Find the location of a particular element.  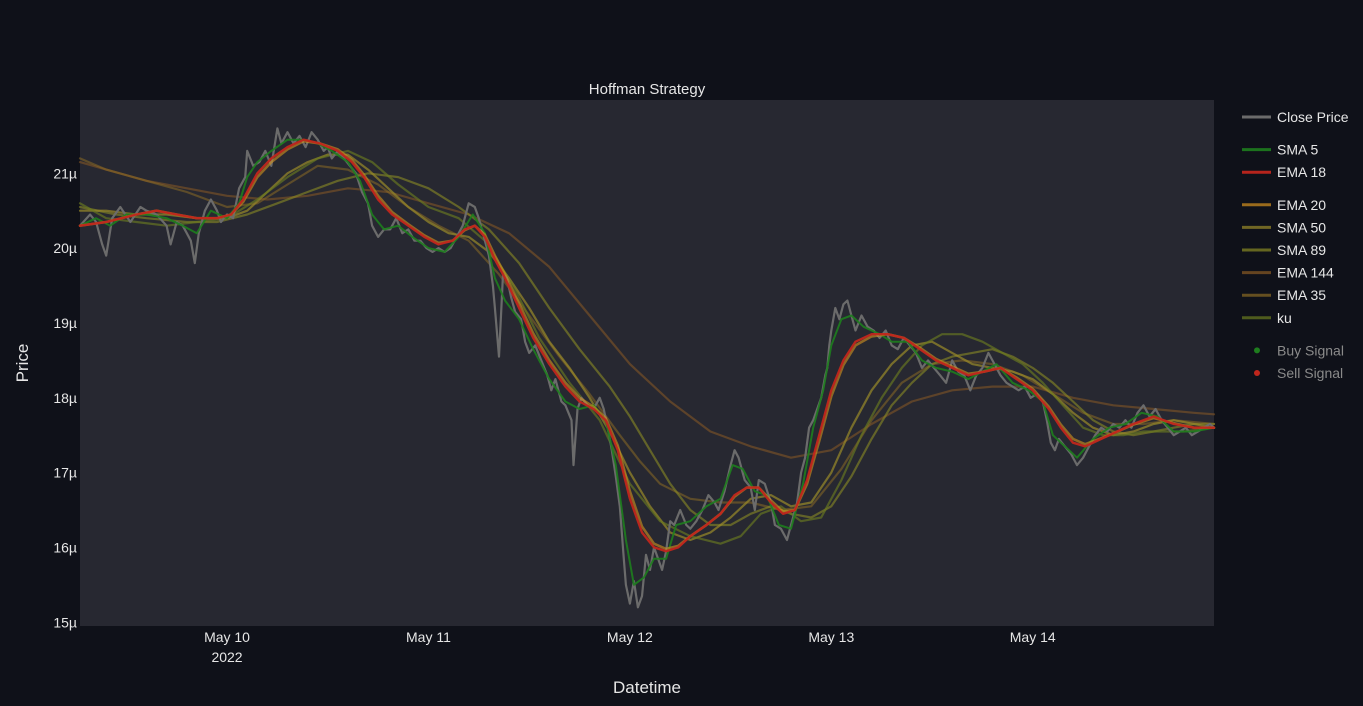

y-tick-label: 16µ is located at coordinates (65, 547).